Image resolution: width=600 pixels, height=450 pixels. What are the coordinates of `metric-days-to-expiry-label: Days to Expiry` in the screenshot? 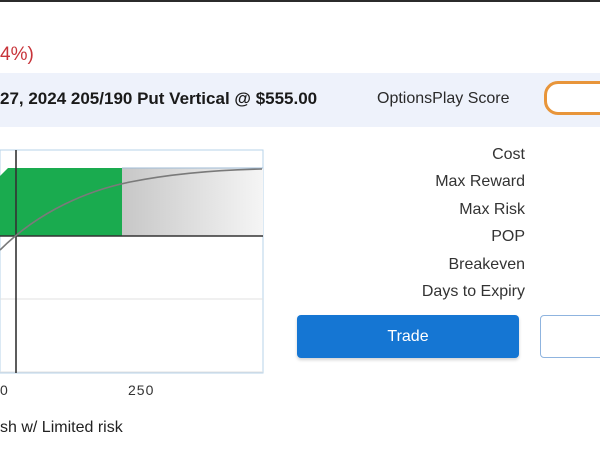 It's located at (473, 291).